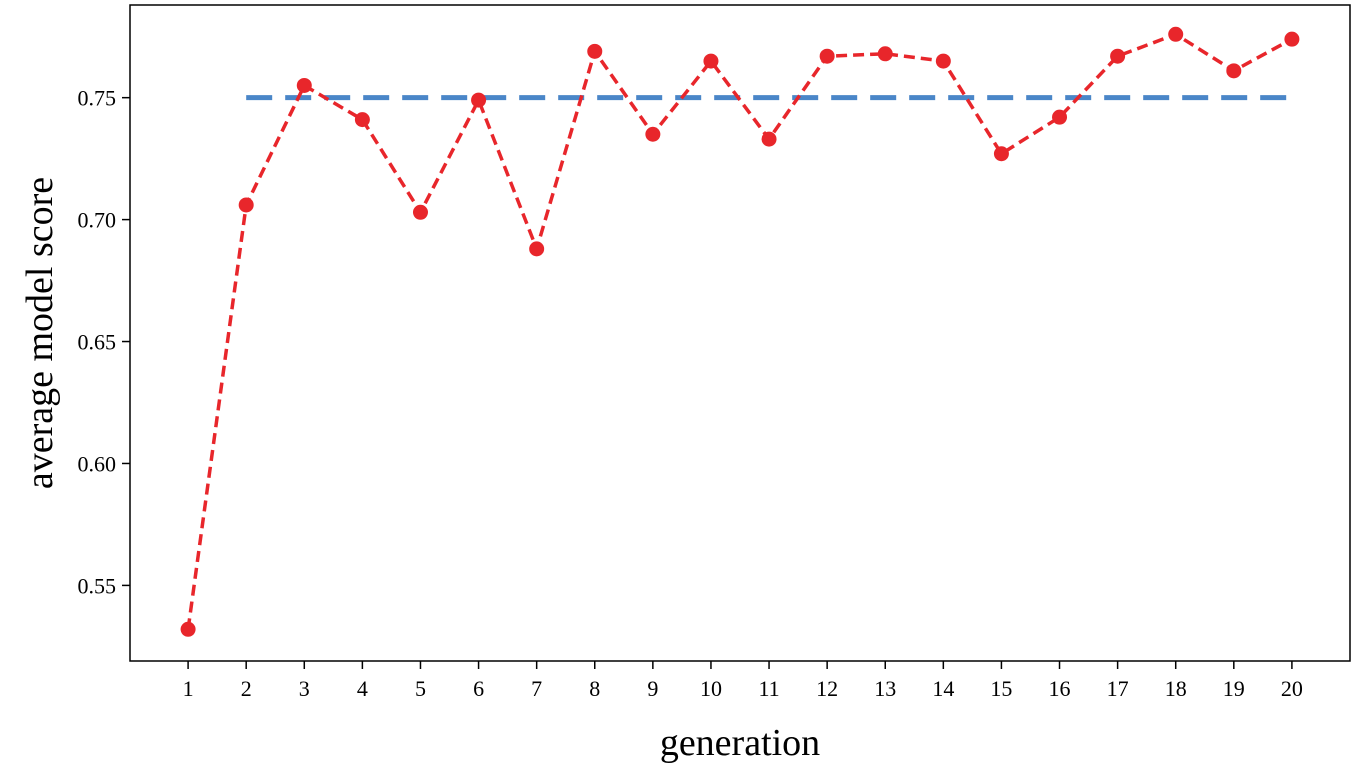  What do you see at coordinates (188, 688) in the screenshot?
I see `x-tick-label: 1` at bounding box center [188, 688].